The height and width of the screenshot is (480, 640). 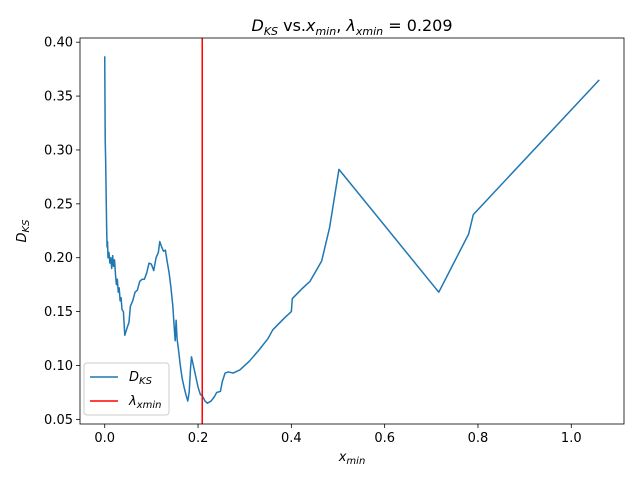 What do you see at coordinates (132, 401) in the screenshot?
I see `legend-lambda-main: λ` at bounding box center [132, 401].